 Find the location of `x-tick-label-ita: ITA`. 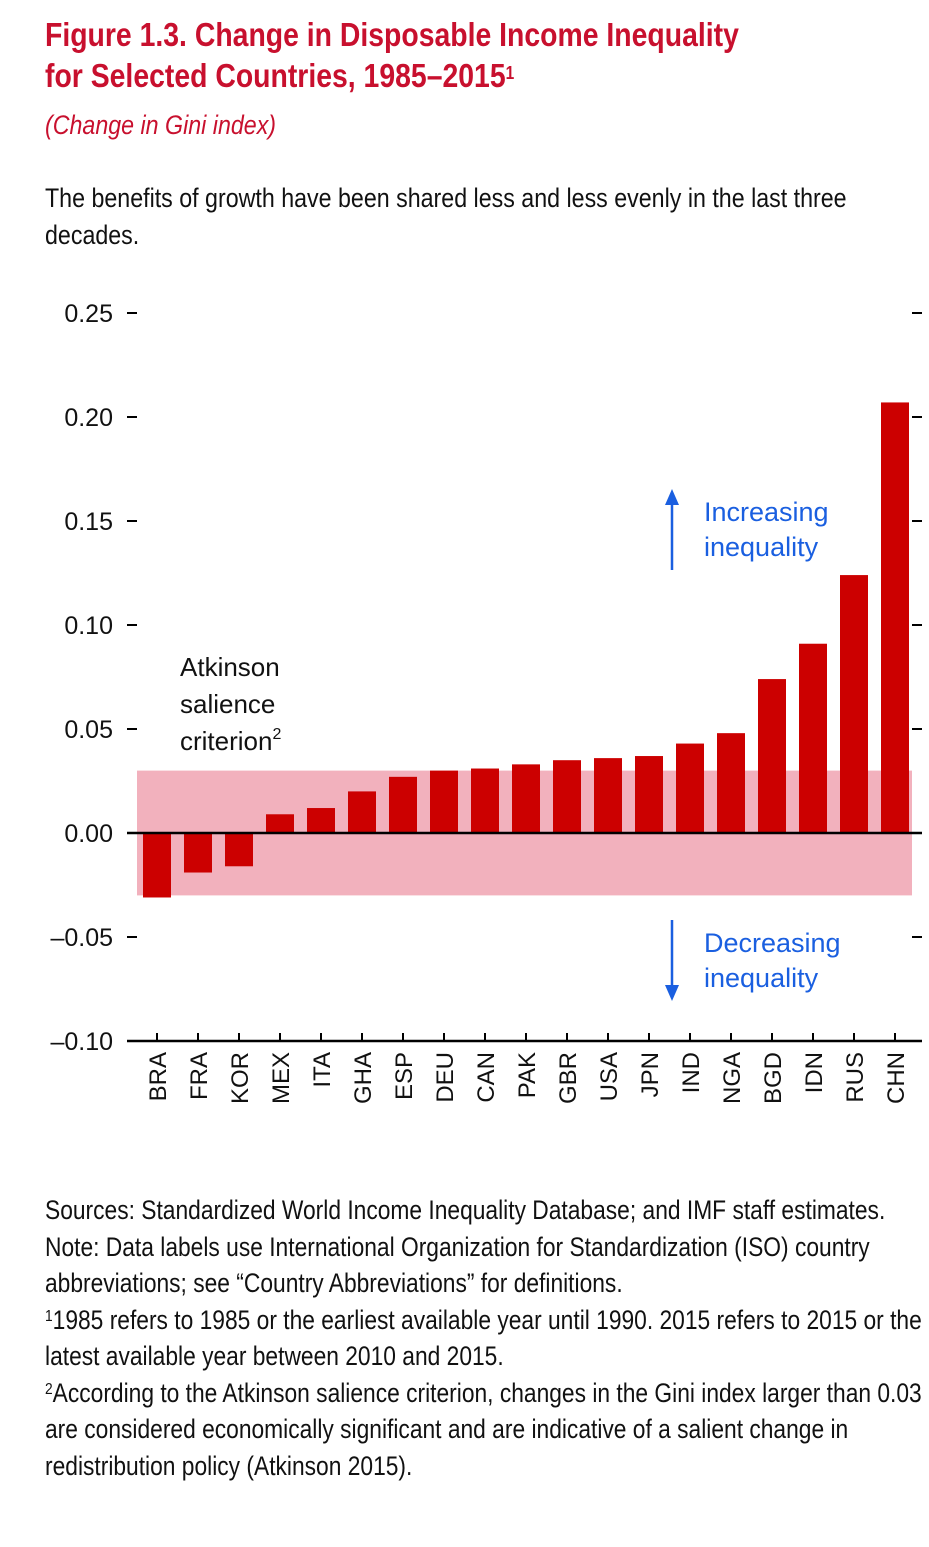

x-tick-label-ita: ITA is located at coordinates (322, 1070).